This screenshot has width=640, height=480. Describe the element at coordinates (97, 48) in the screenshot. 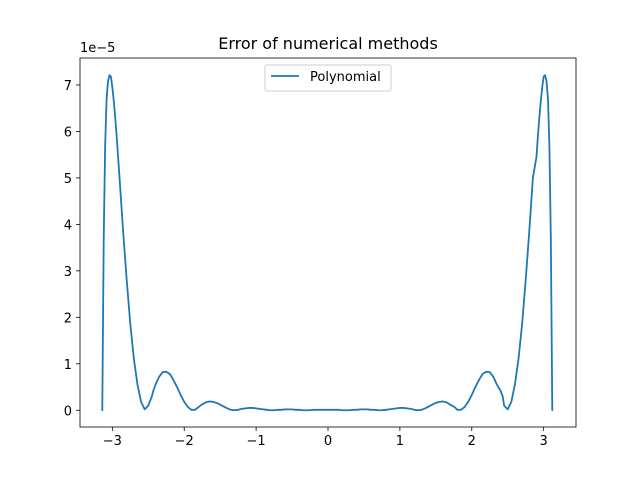

I see `y-axis-offset-label: 1e−5` at that location.